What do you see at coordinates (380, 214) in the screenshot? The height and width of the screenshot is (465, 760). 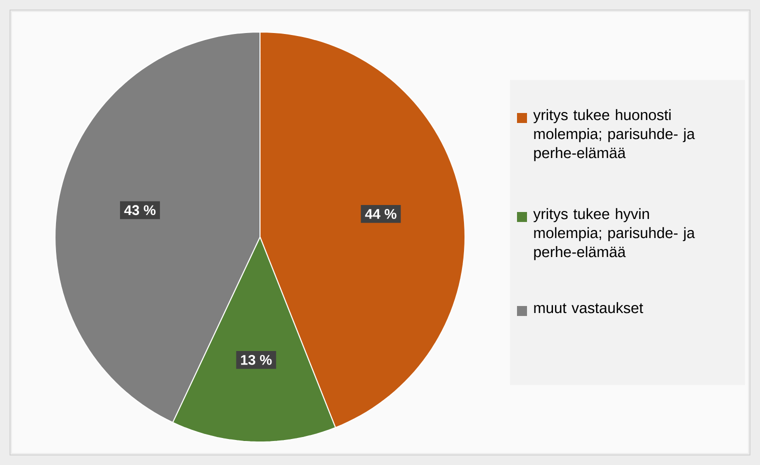 I see `data-label: 44 %` at bounding box center [380, 214].